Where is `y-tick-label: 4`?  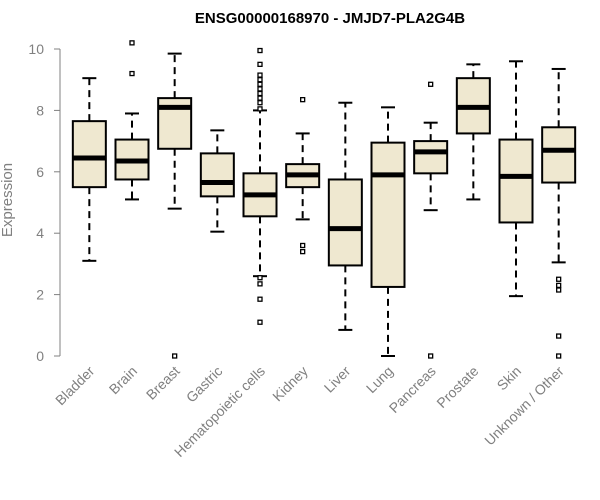
y-tick-label: 4 is located at coordinates (40, 233).